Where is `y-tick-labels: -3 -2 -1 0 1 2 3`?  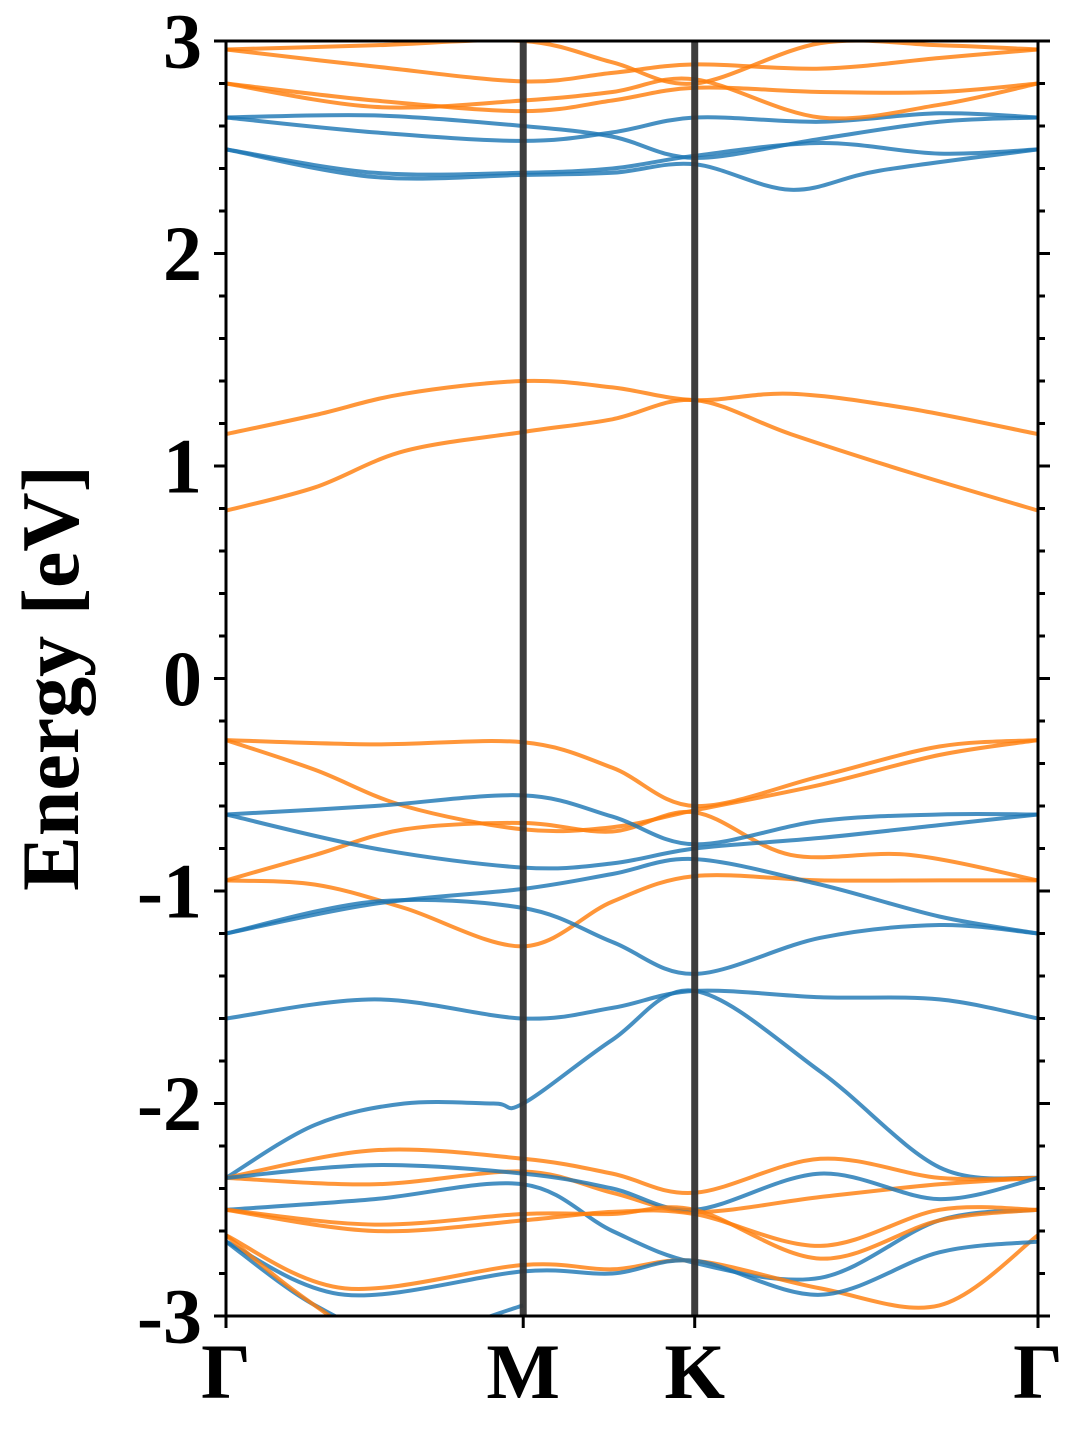
y-tick-labels: -3 -2 -1 0 1 2 3 is located at coordinates (169, 680).